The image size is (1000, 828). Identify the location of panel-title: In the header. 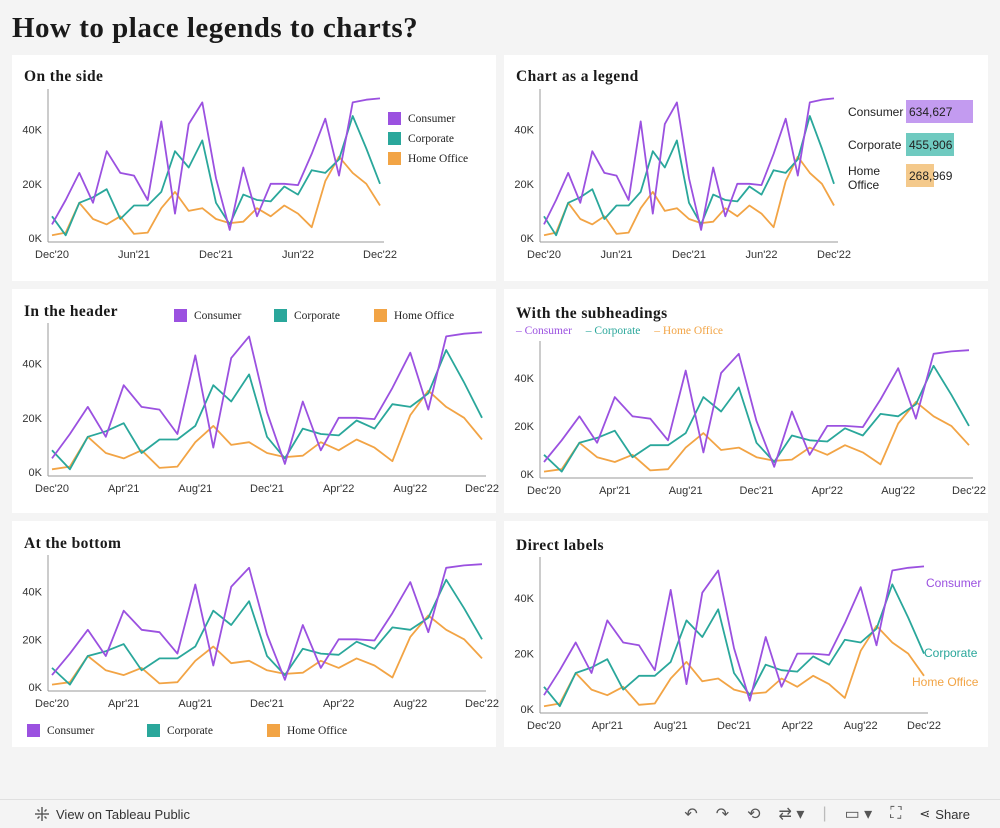
(71, 311).